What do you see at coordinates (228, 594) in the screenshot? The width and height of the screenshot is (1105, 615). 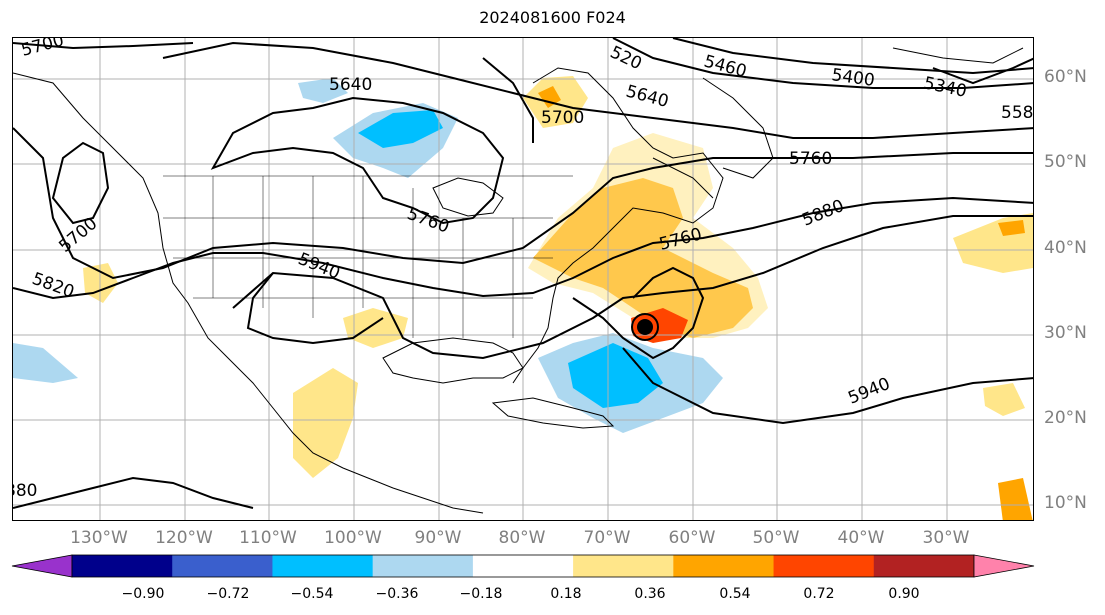 I see `colorbar-tick: −0.72` at bounding box center [228, 594].